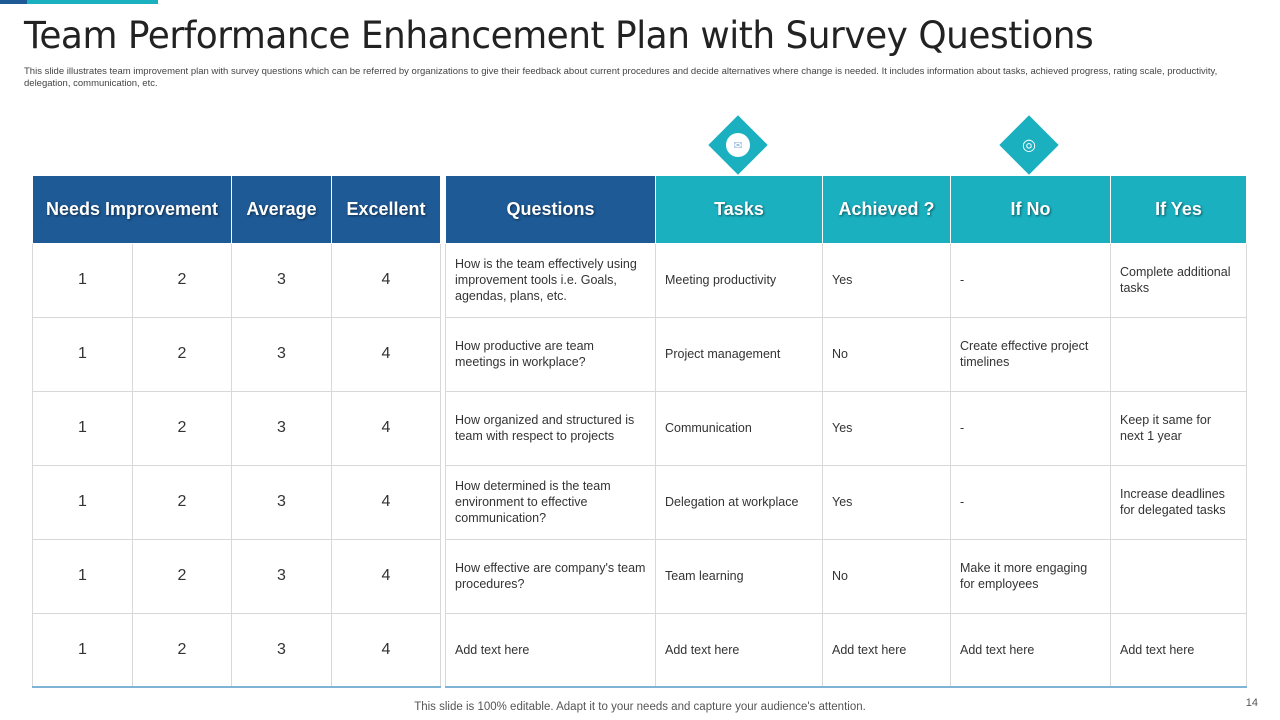 Image resolution: width=1280 pixels, height=720 pixels. Describe the element at coordinates (739, 502) in the screenshot. I see `task-cell: Delegation at workplace` at that location.